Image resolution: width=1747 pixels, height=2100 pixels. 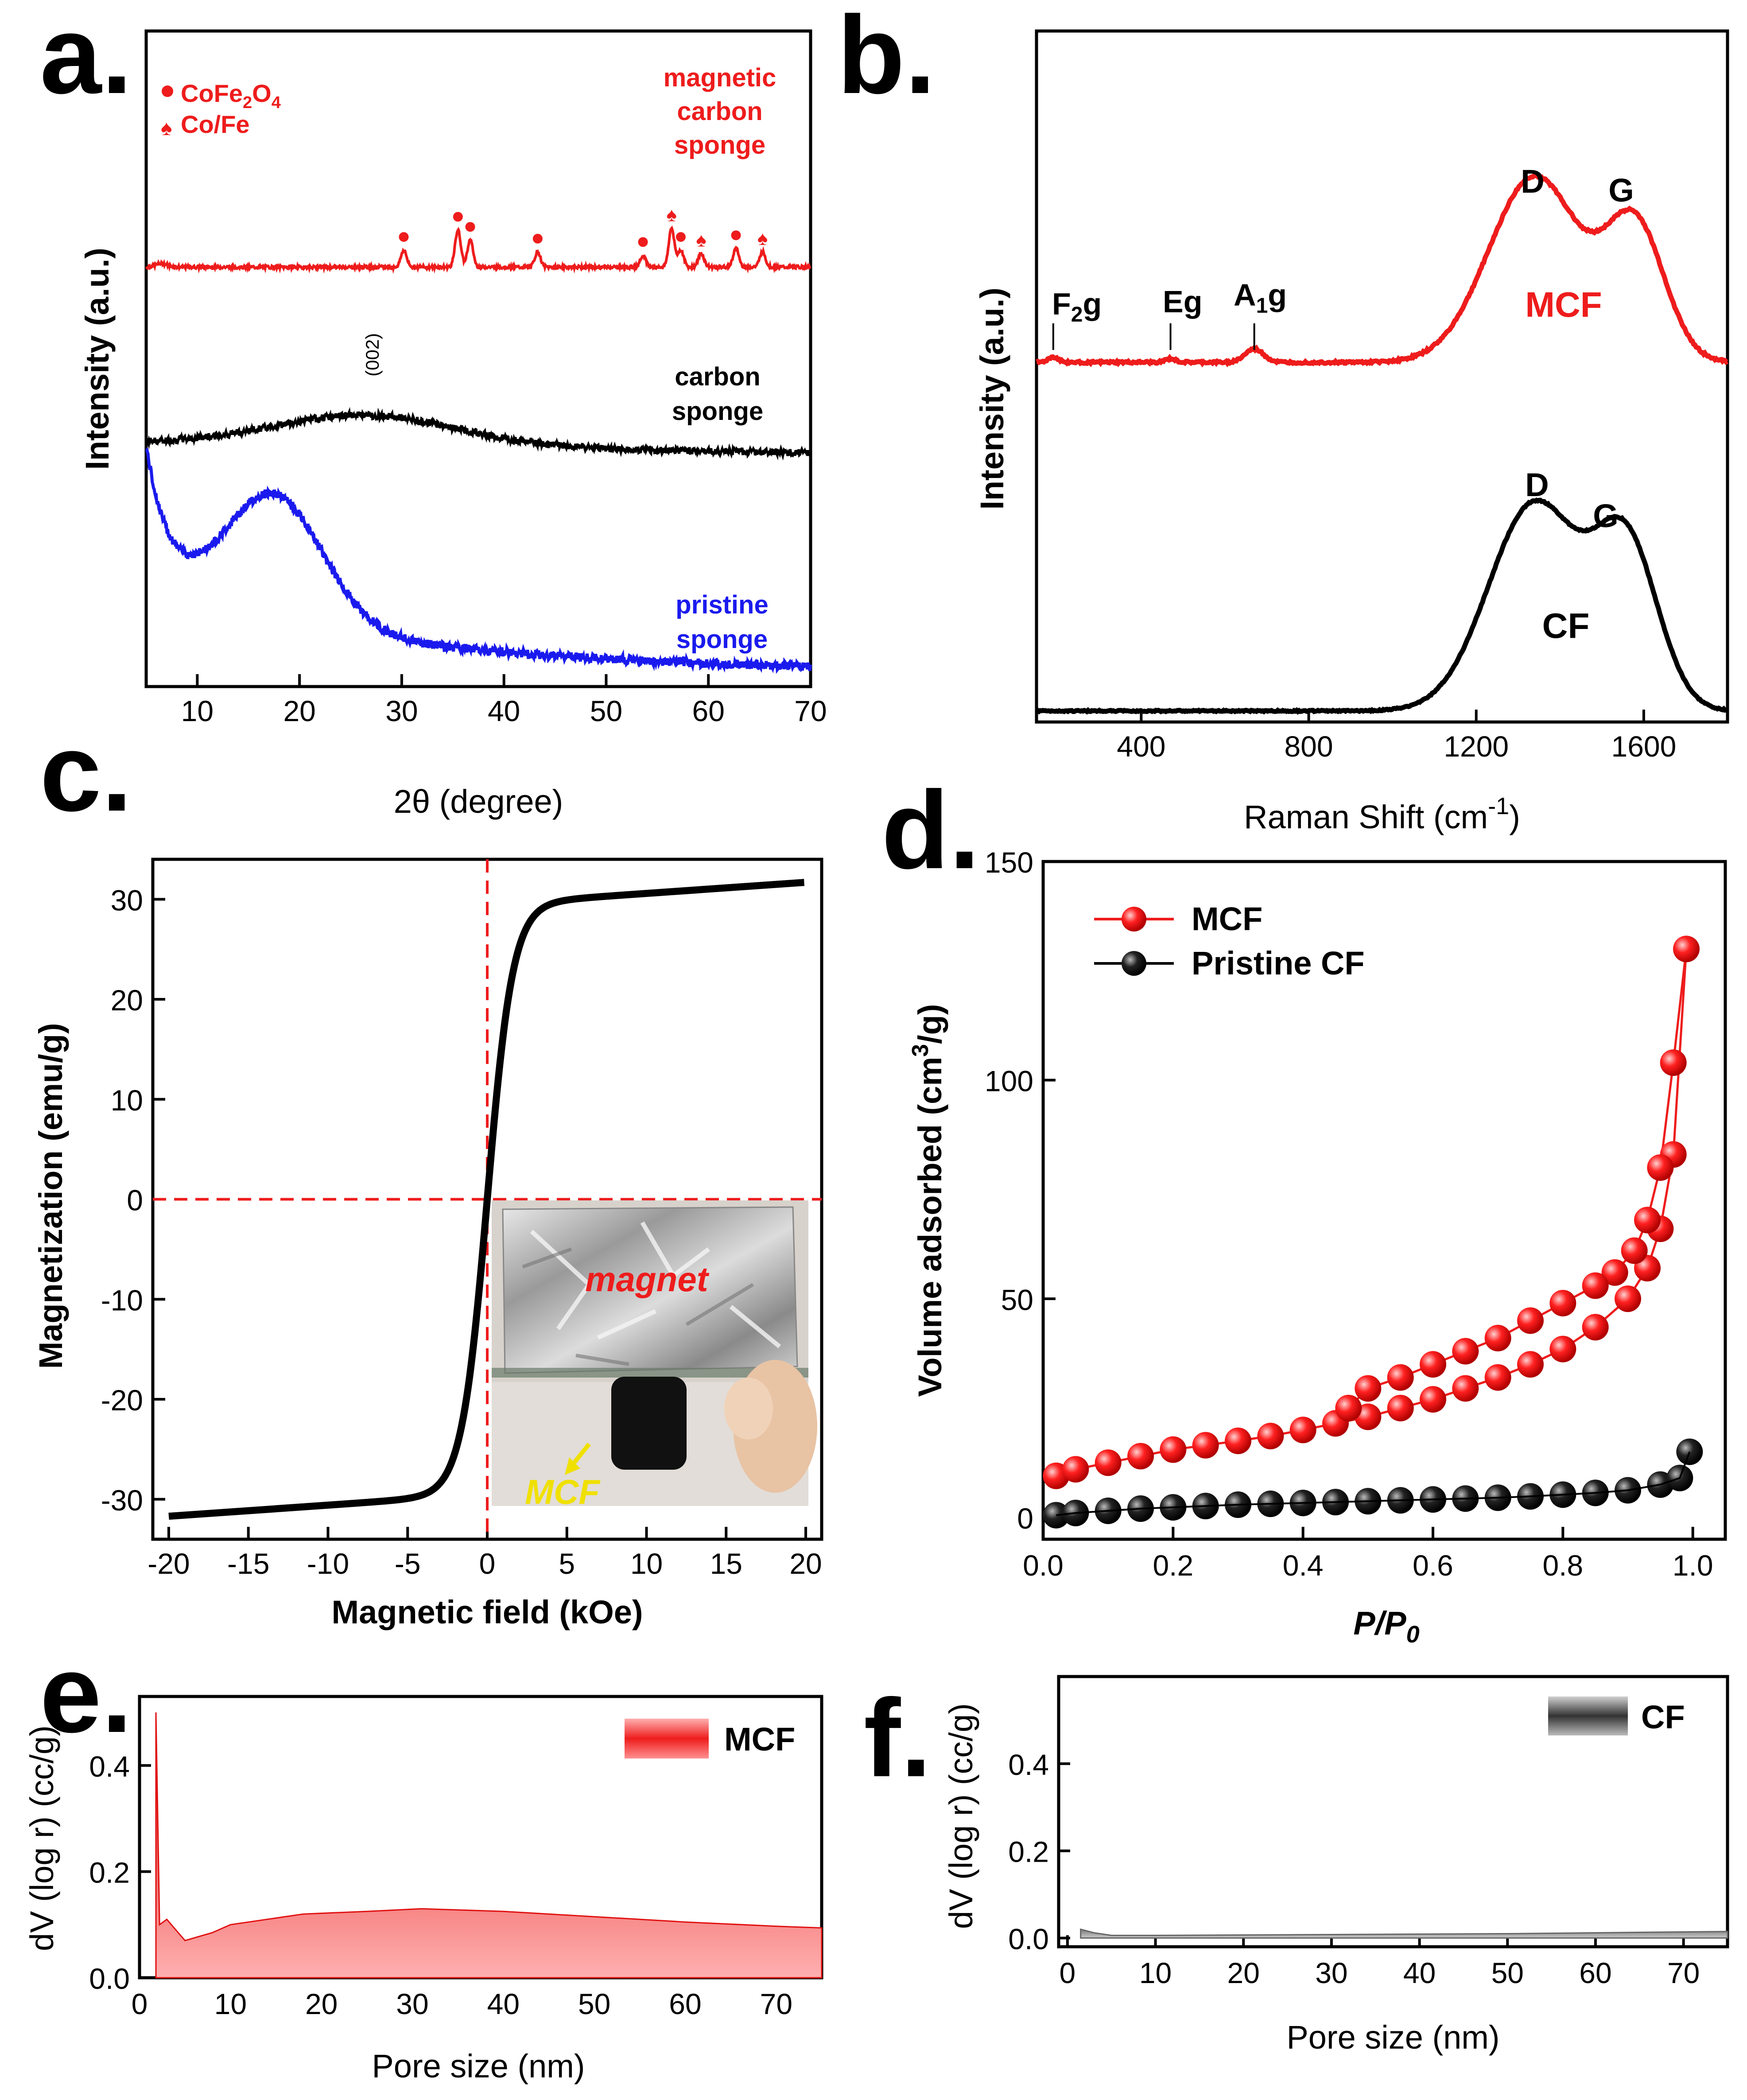 I want to click on panel-e-ticks: 0 10 20 30 40 50 60 70 0.0 0.2 0.4, so click(x=440, y=1885).